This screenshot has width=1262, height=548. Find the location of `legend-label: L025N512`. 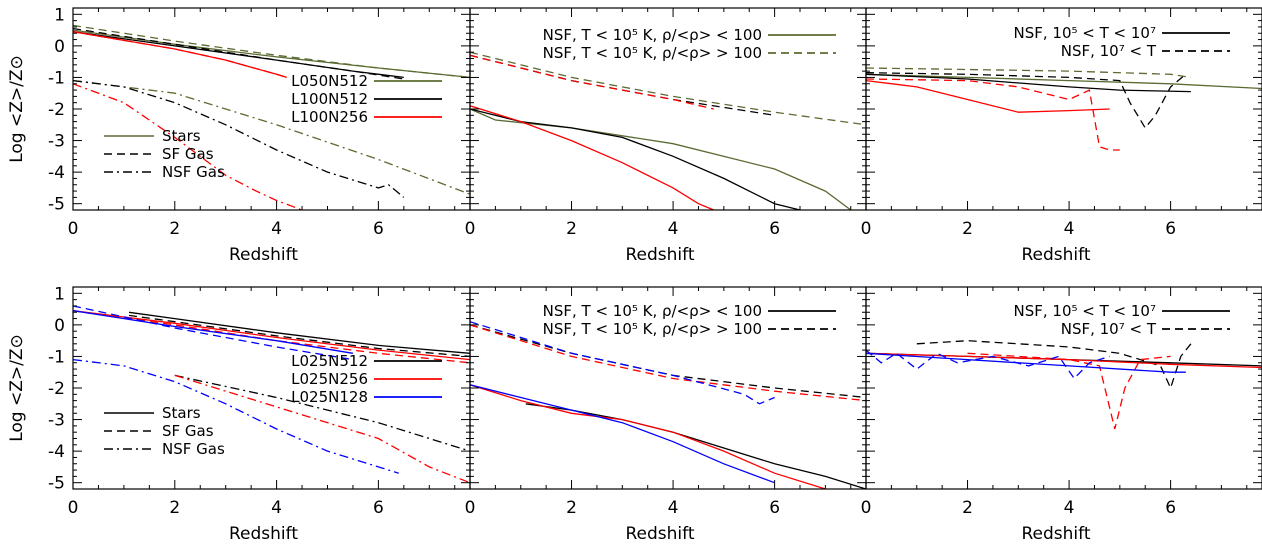

legend-label: L025N512 is located at coordinates (329, 361).